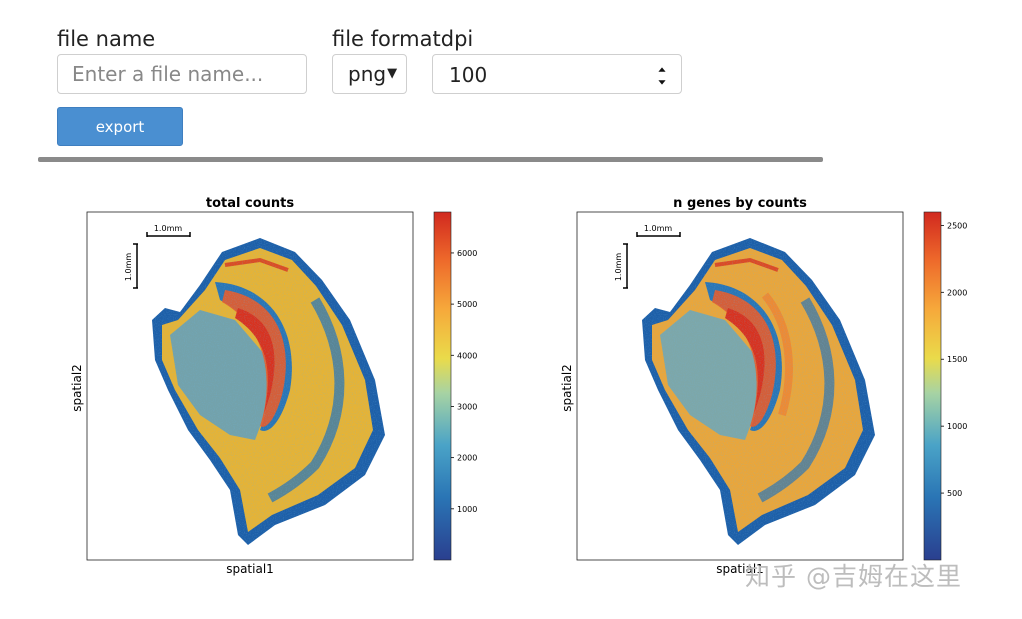  What do you see at coordinates (120, 126) in the screenshot?
I see `export-button: export` at bounding box center [120, 126].